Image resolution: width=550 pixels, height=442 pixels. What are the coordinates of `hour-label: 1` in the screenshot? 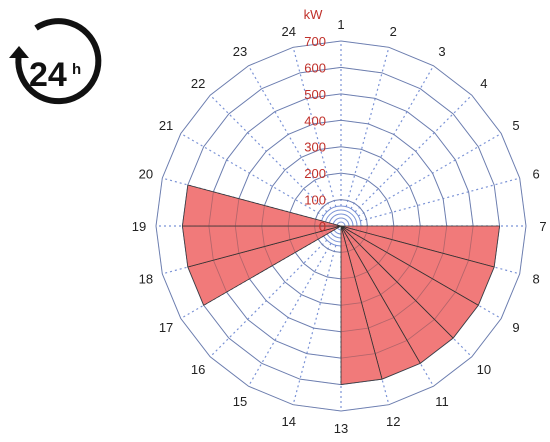 It's located at (340, 24).